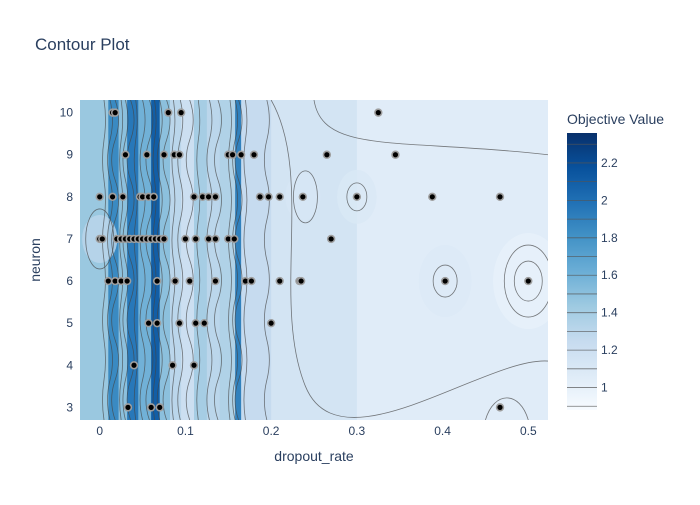 This screenshot has height=505, width=700. What do you see at coordinates (82, 44) in the screenshot?
I see `chart-title: Contour Plot` at bounding box center [82, 44].